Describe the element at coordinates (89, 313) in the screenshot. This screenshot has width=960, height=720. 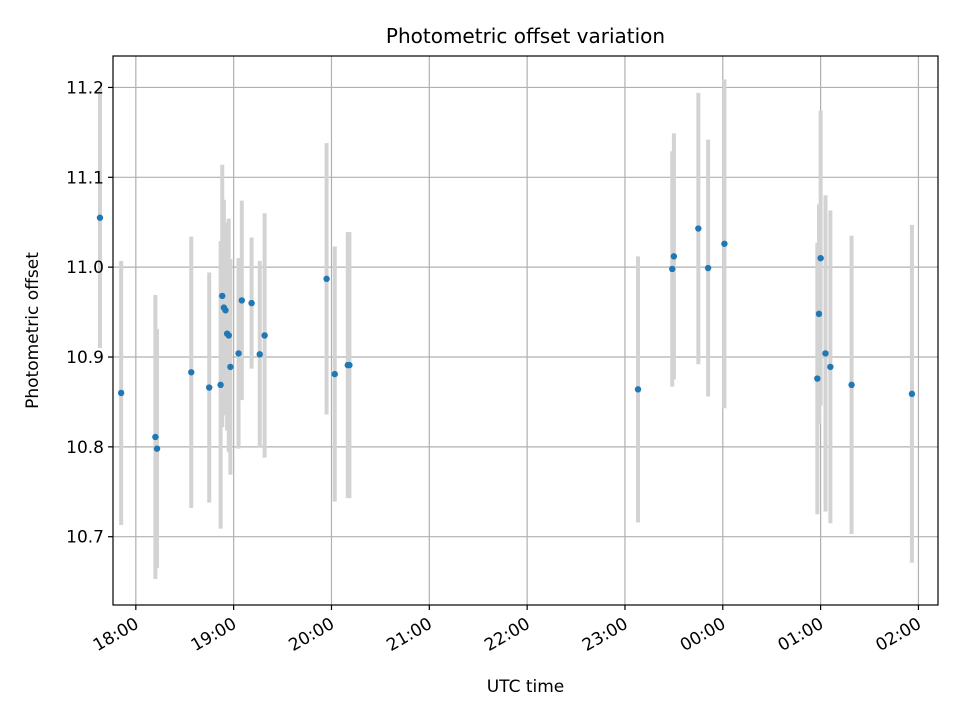
I see `y-axis-ticks: 10.7 10.8 10.9 11.0 11.1 11.2` at that location.